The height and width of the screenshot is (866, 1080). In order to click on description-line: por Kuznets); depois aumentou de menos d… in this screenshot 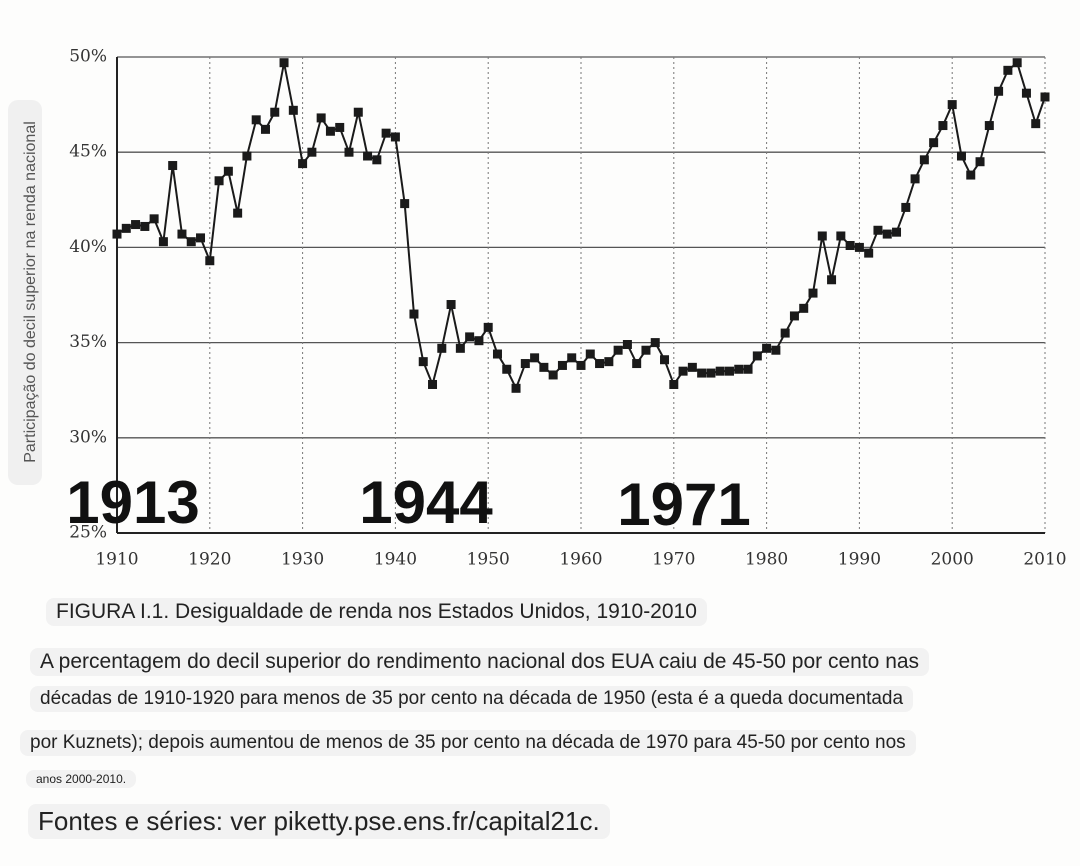, I will do `click(468, 743)`.